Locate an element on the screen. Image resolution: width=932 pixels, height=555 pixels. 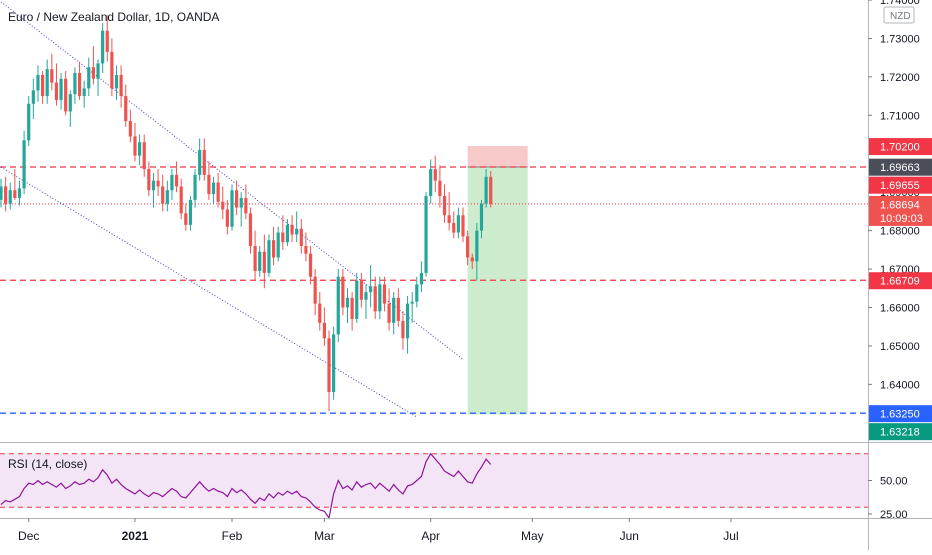
rsi-band is located at coordinates (434, 480).